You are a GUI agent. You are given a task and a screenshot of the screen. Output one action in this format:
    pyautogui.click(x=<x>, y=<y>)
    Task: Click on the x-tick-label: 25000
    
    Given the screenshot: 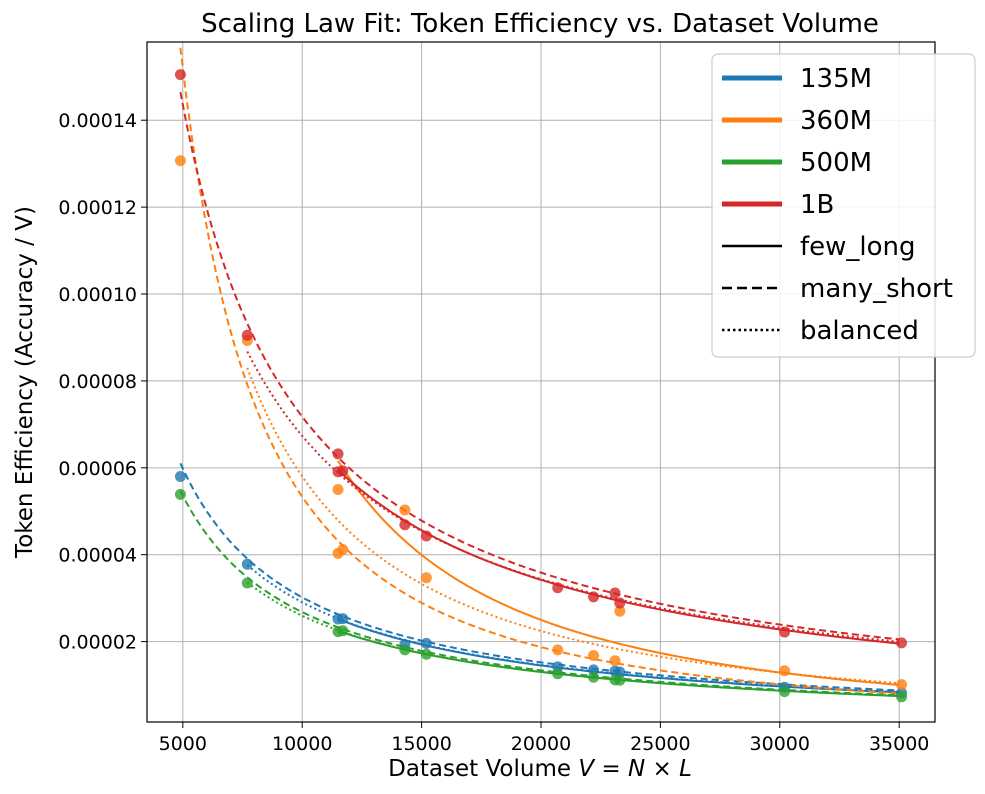 What is the action you would take?
    pyautogui.click(x=660, y=744)
    